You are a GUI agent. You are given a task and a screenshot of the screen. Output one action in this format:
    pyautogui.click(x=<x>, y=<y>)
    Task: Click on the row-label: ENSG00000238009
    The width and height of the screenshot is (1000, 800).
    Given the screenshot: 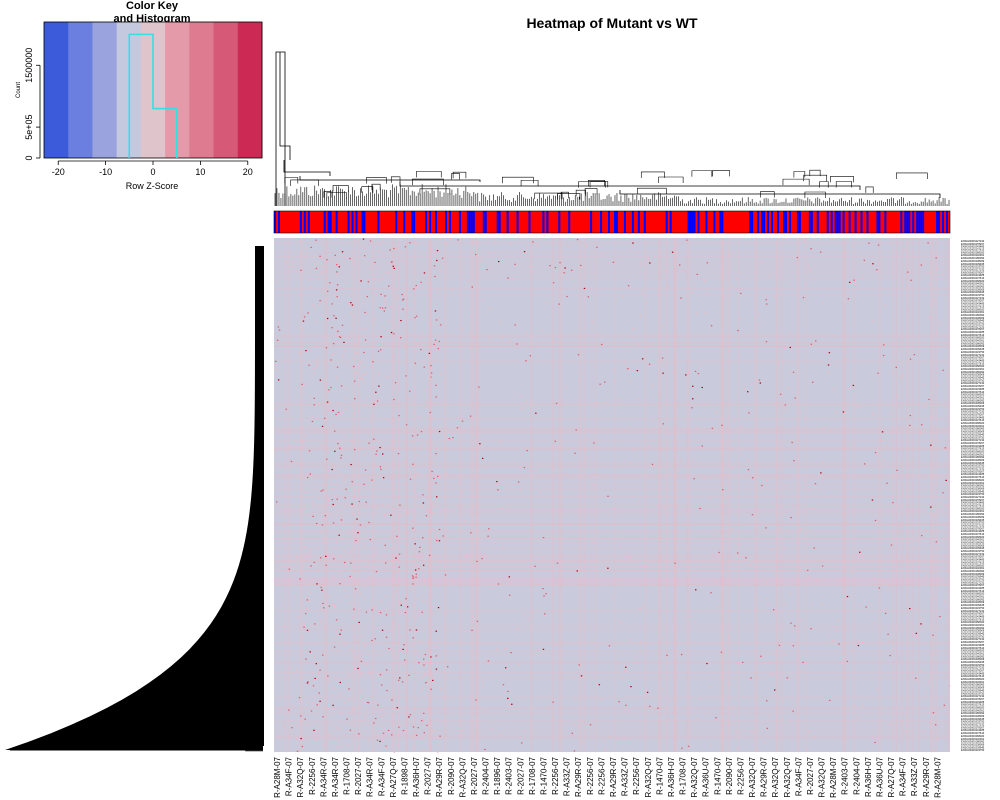 What is the action you would take?
    pyautogui.click(x=973, y=631)
    